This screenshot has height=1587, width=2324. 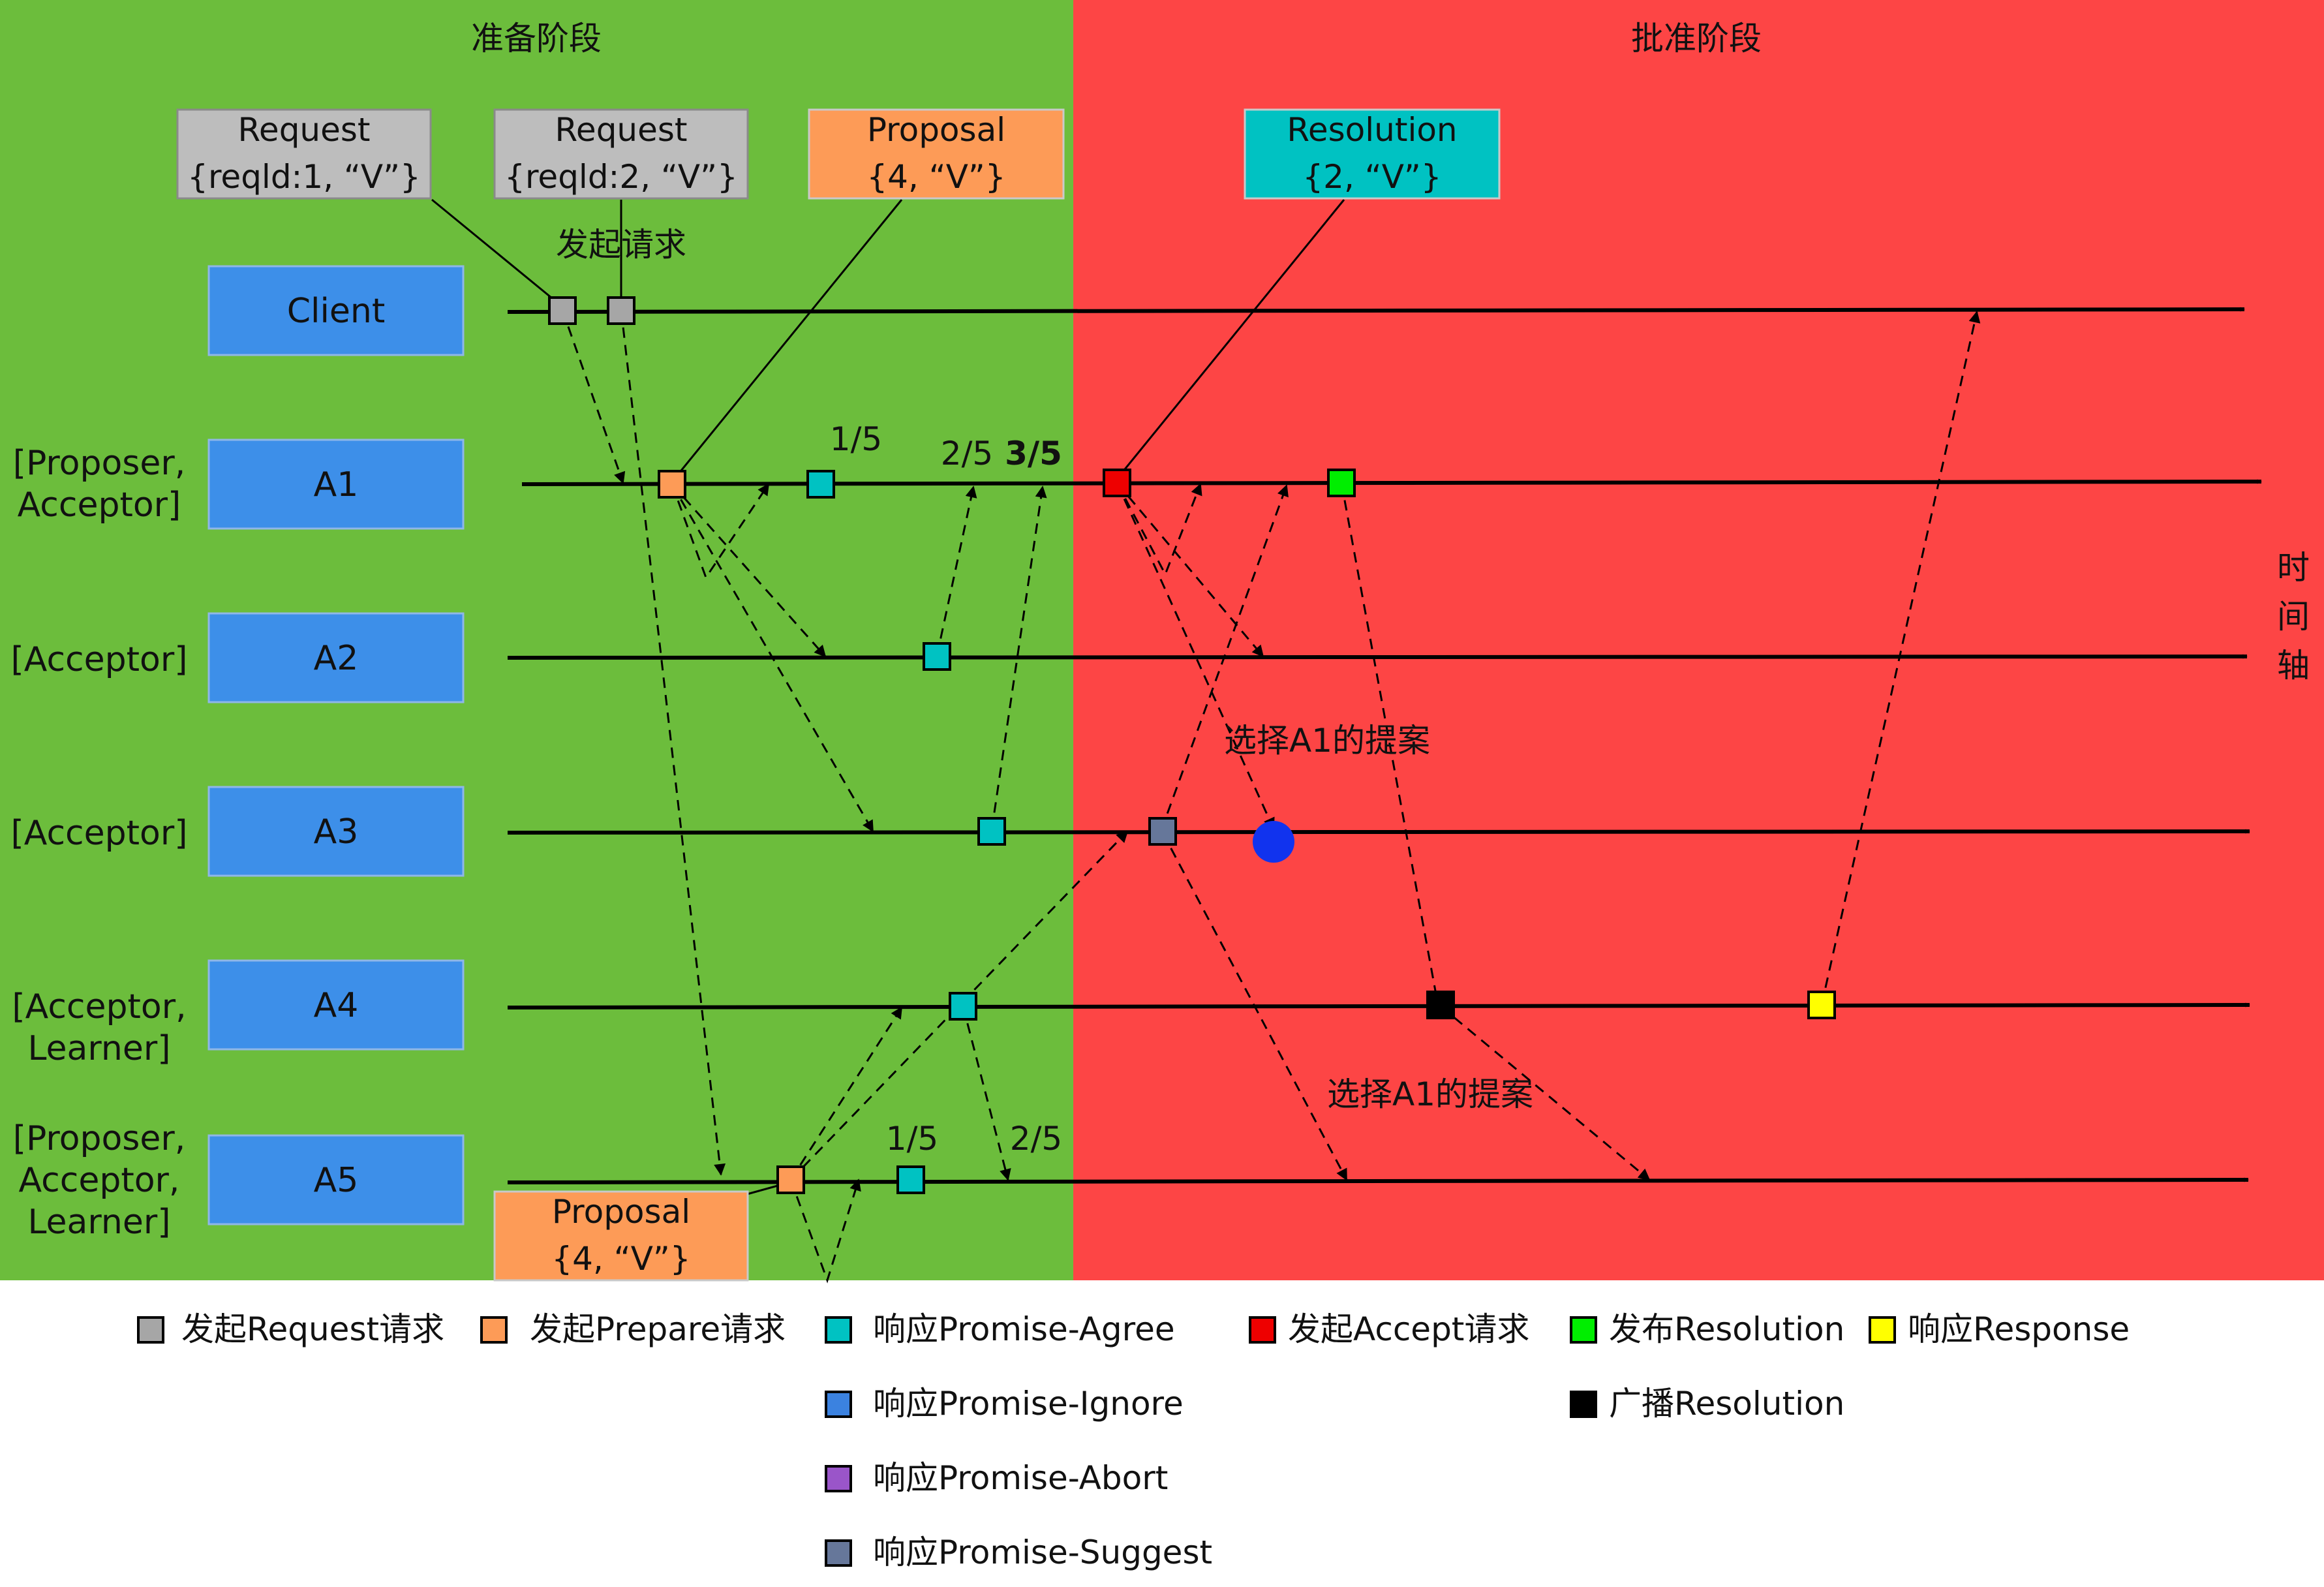 I want to click on role-a5: [Proposer, Acceptor, Learner], so click(x=99, y=1180).